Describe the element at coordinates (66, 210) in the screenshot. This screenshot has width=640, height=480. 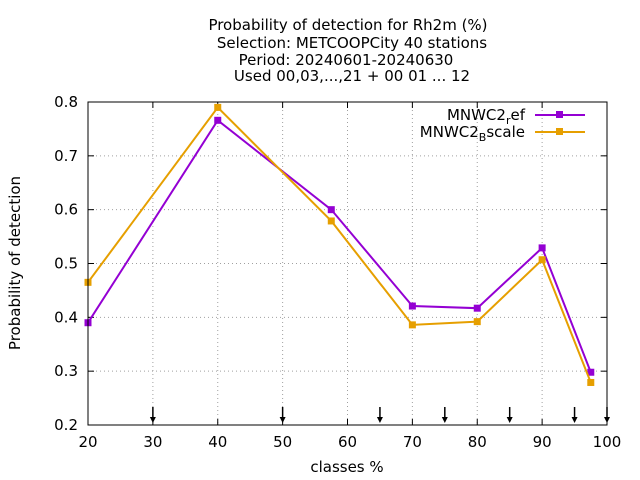
I see `y-tick-label: 0.6` at that location.